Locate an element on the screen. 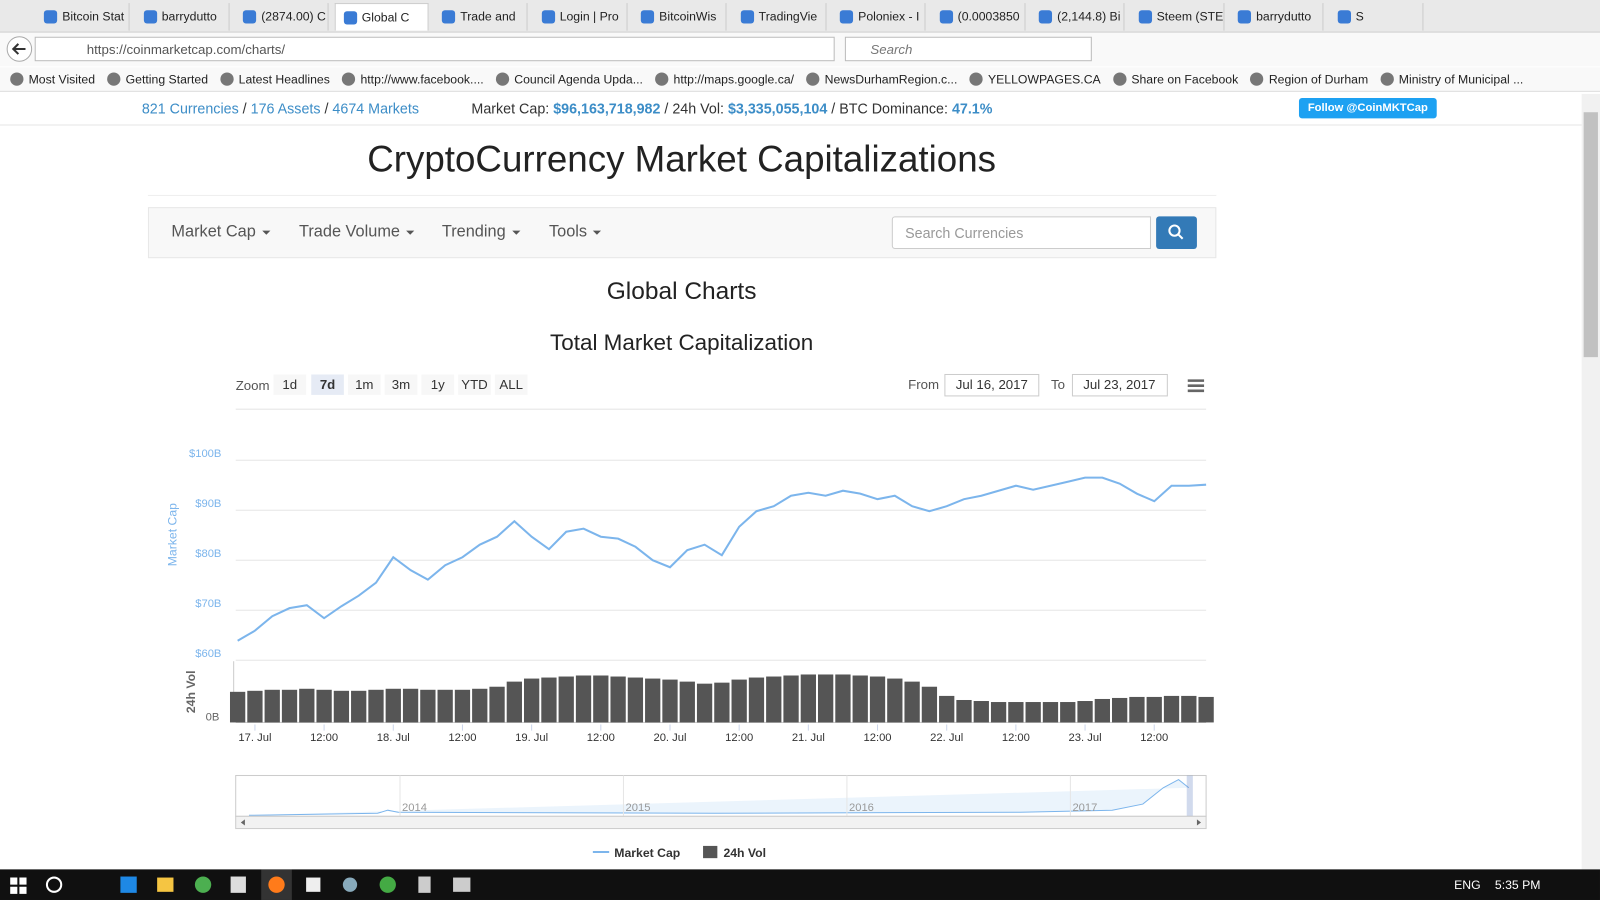 The width and height of the screenshot is (1600, 900). from-input is located at coordinates (992, 385).